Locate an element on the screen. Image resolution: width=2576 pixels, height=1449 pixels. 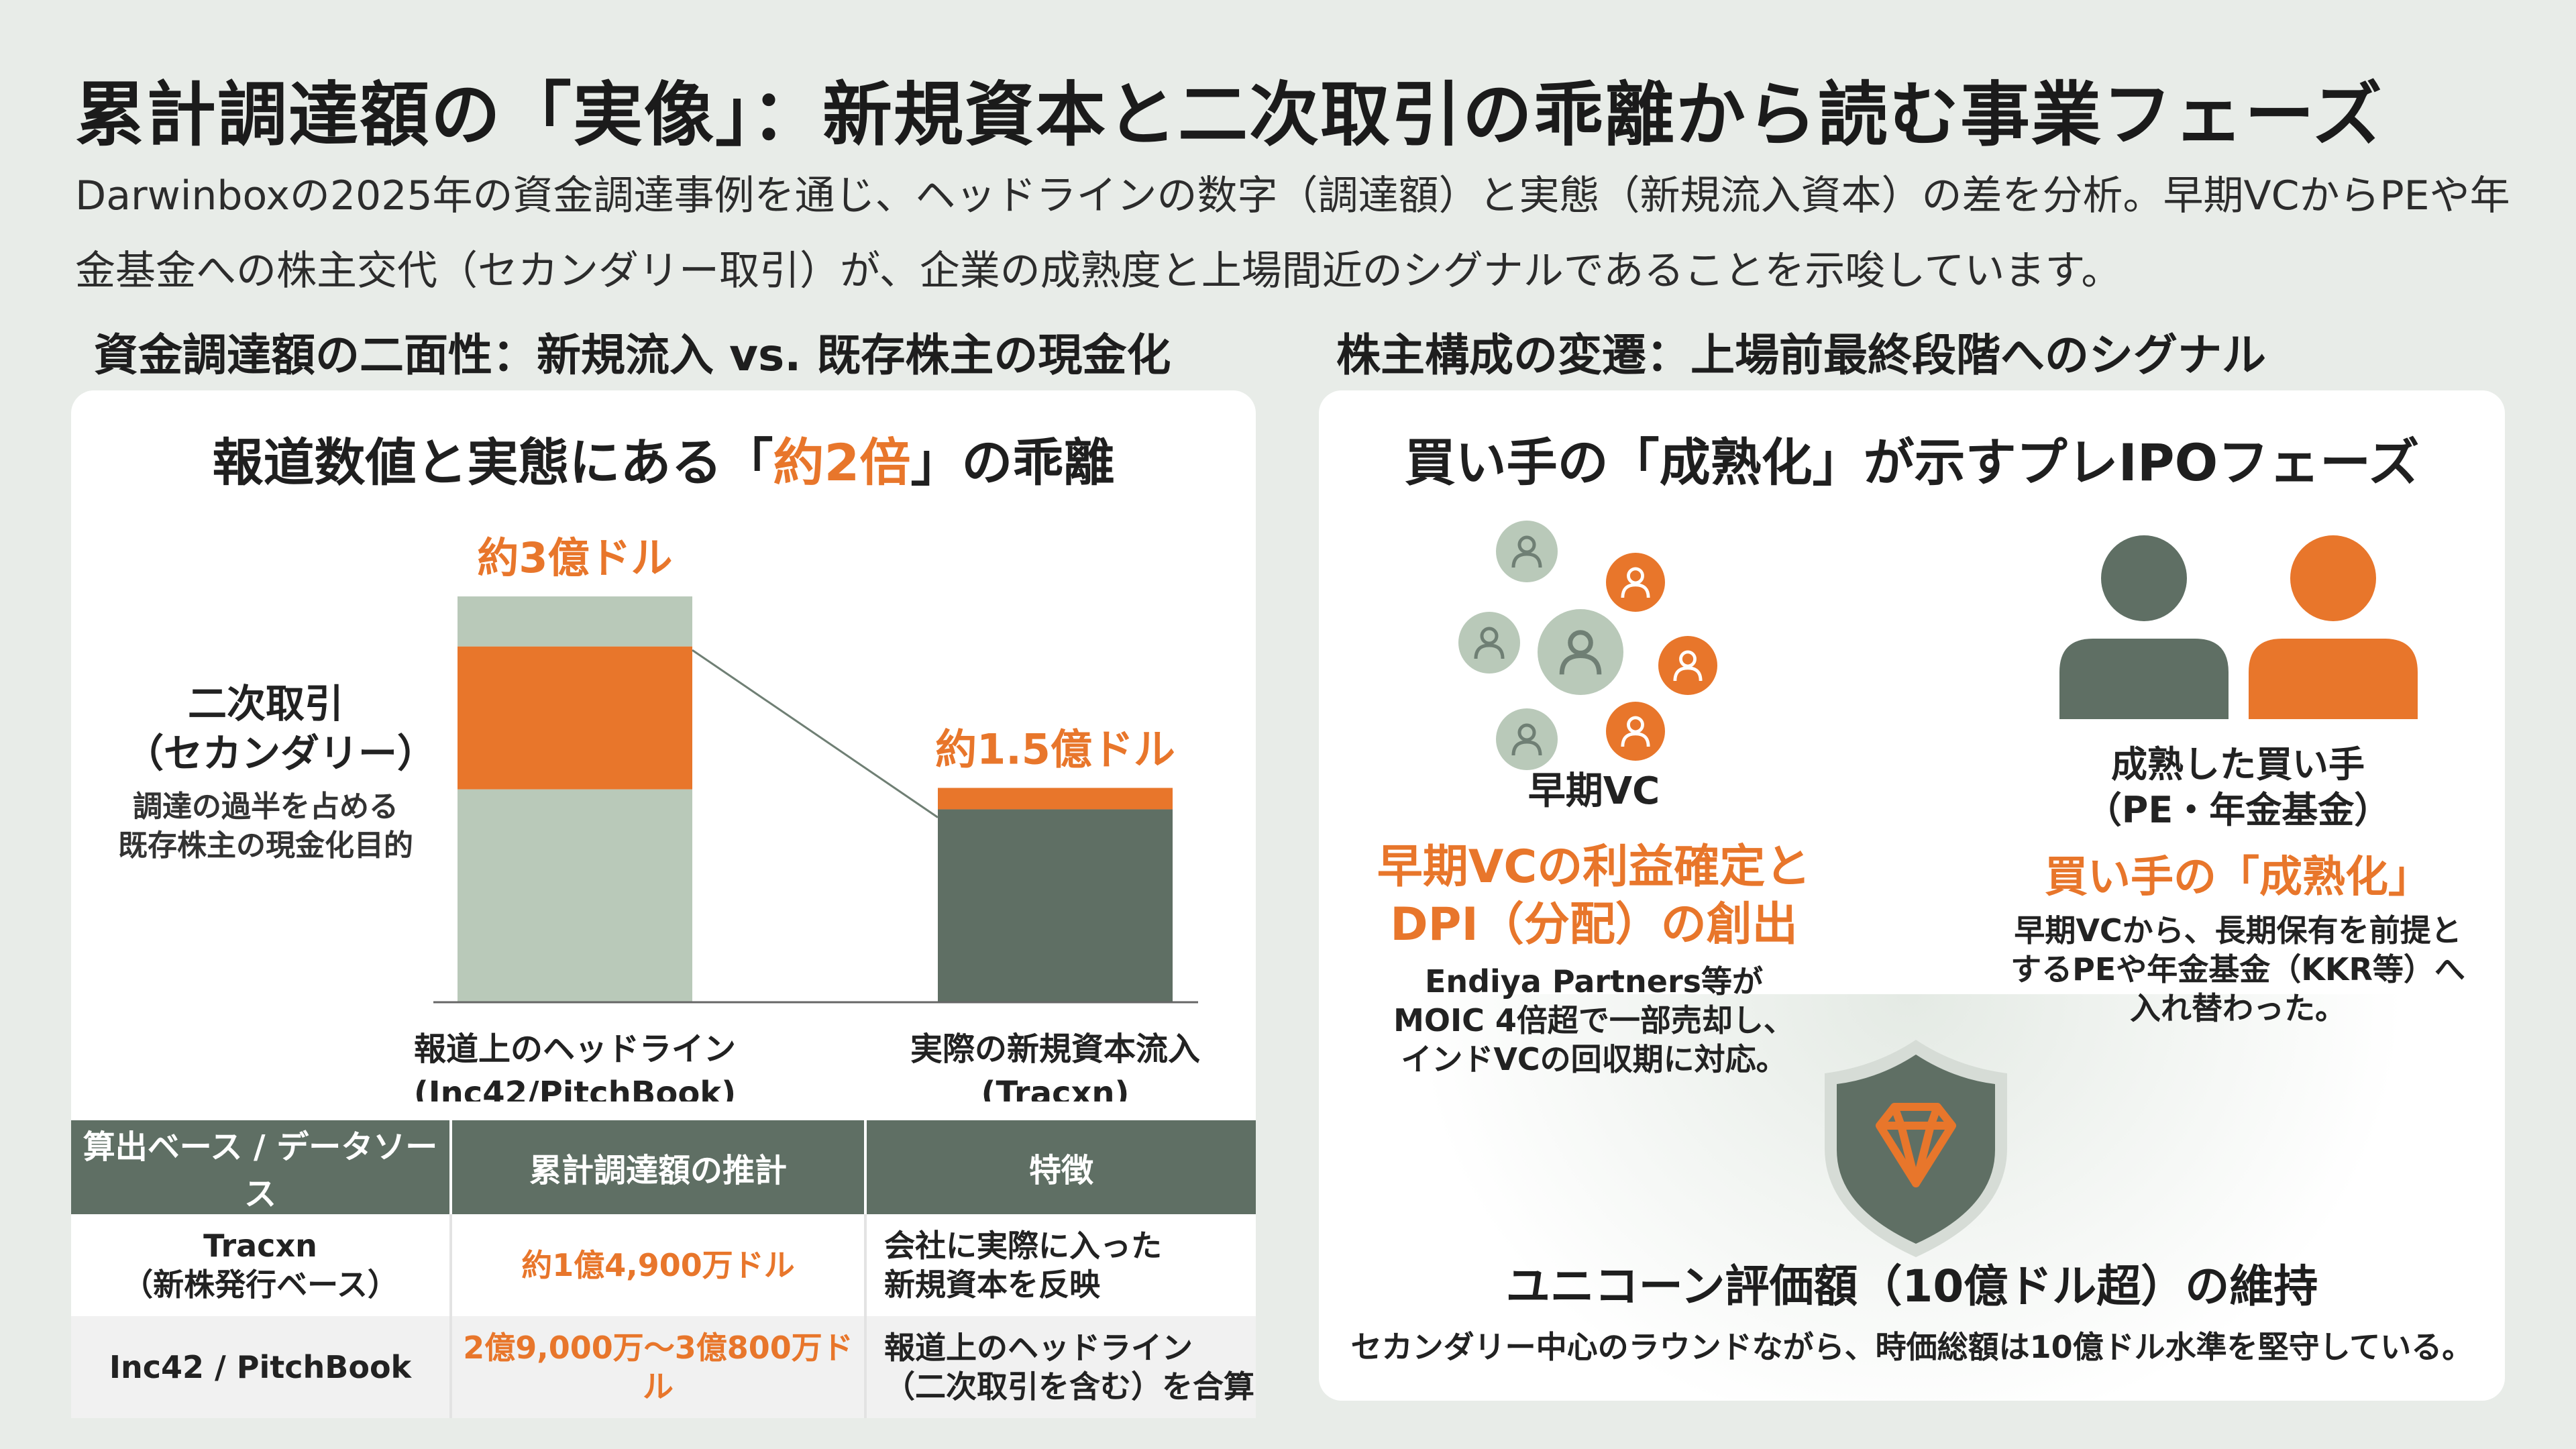
table-header-source: 算出ベース / データソース is located at coordinates (261, 1167).